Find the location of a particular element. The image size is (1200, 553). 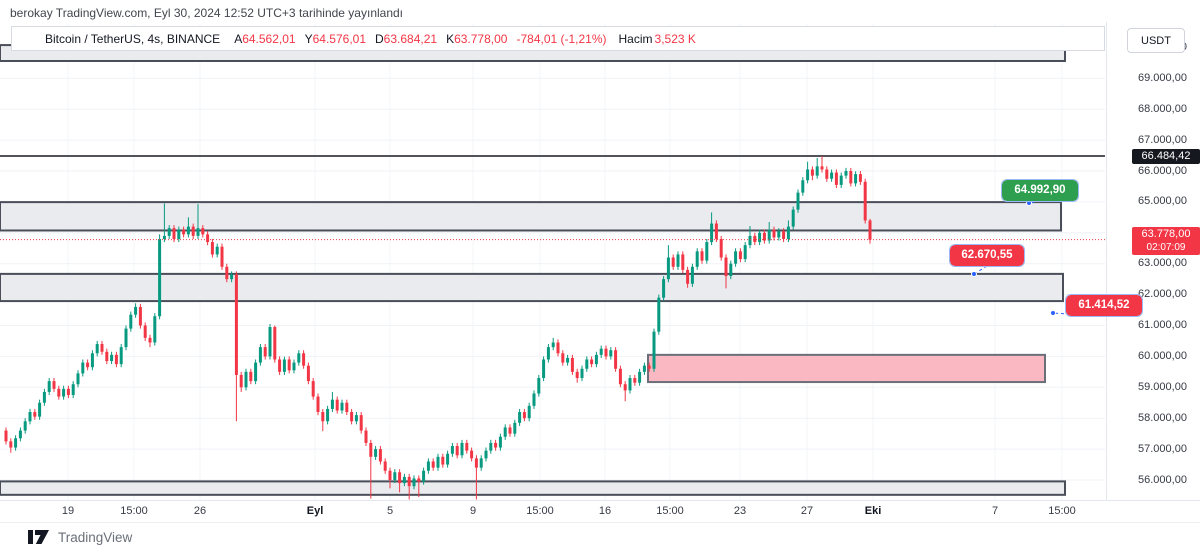

volume-value: 3,523 K is located at coordinates (675, 38).